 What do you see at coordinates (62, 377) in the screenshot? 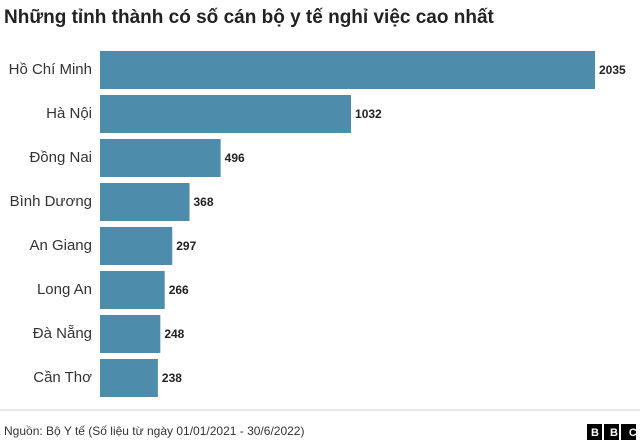
I see `y-tick-label: Cần Thơ` at bounding box center [62, 377].